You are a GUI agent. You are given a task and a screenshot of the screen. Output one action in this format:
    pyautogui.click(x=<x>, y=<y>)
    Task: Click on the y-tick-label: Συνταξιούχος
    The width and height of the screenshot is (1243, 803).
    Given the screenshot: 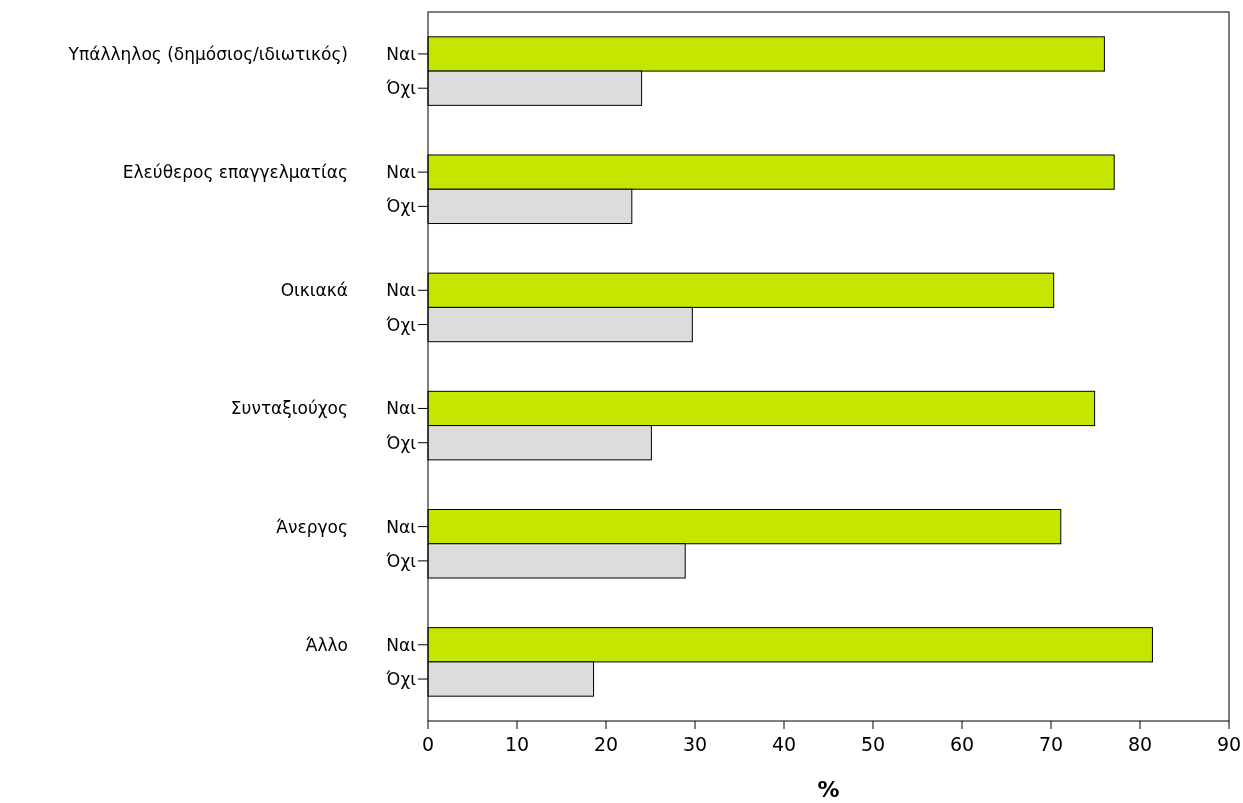 What is the action you would take?
    pyautogui.click(x=289, y=408)
    